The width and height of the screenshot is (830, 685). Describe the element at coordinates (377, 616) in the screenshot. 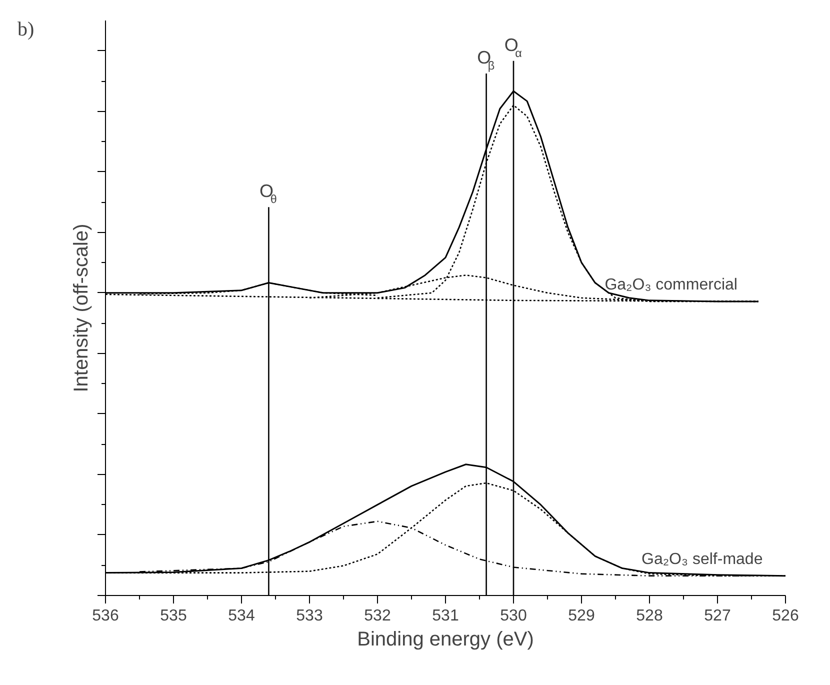

I see `x-tick-label: 532` at that location.